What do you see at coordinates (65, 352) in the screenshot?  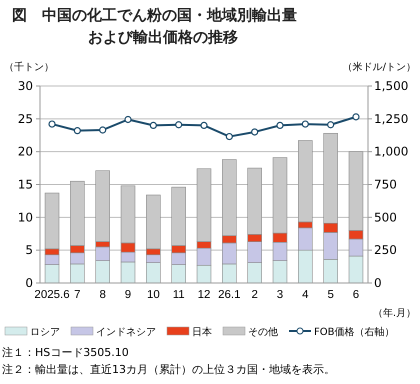 I see `text: 注１：HSコード3505.10` at bounding box center [65, 352].